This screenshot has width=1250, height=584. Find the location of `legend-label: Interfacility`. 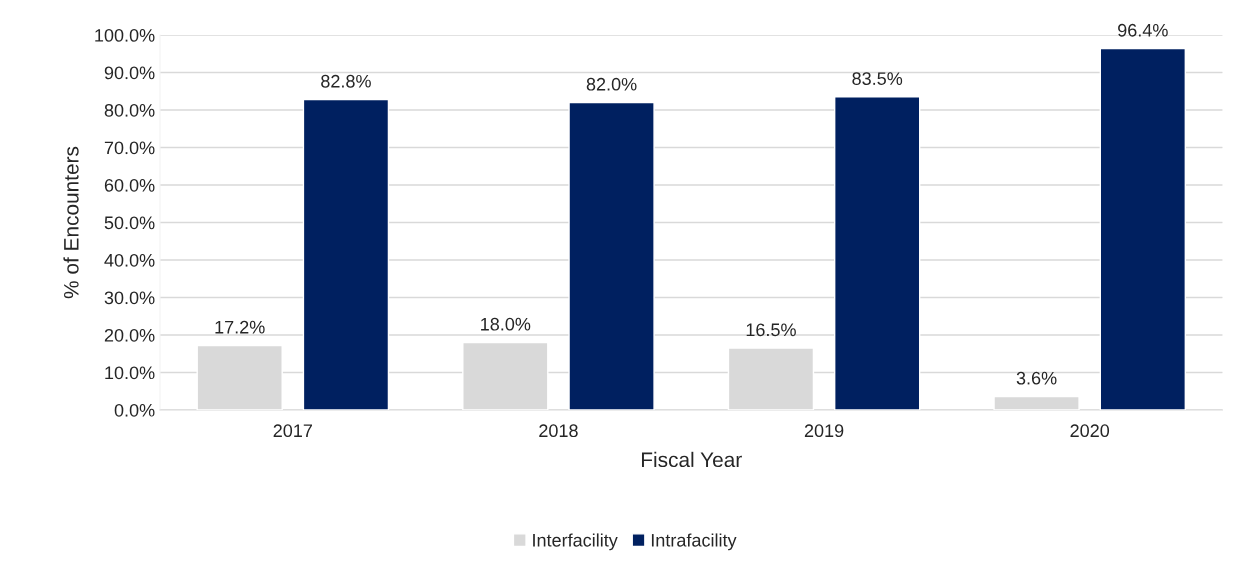

legend-label: Interfacility is located at coordinates (575, 542).